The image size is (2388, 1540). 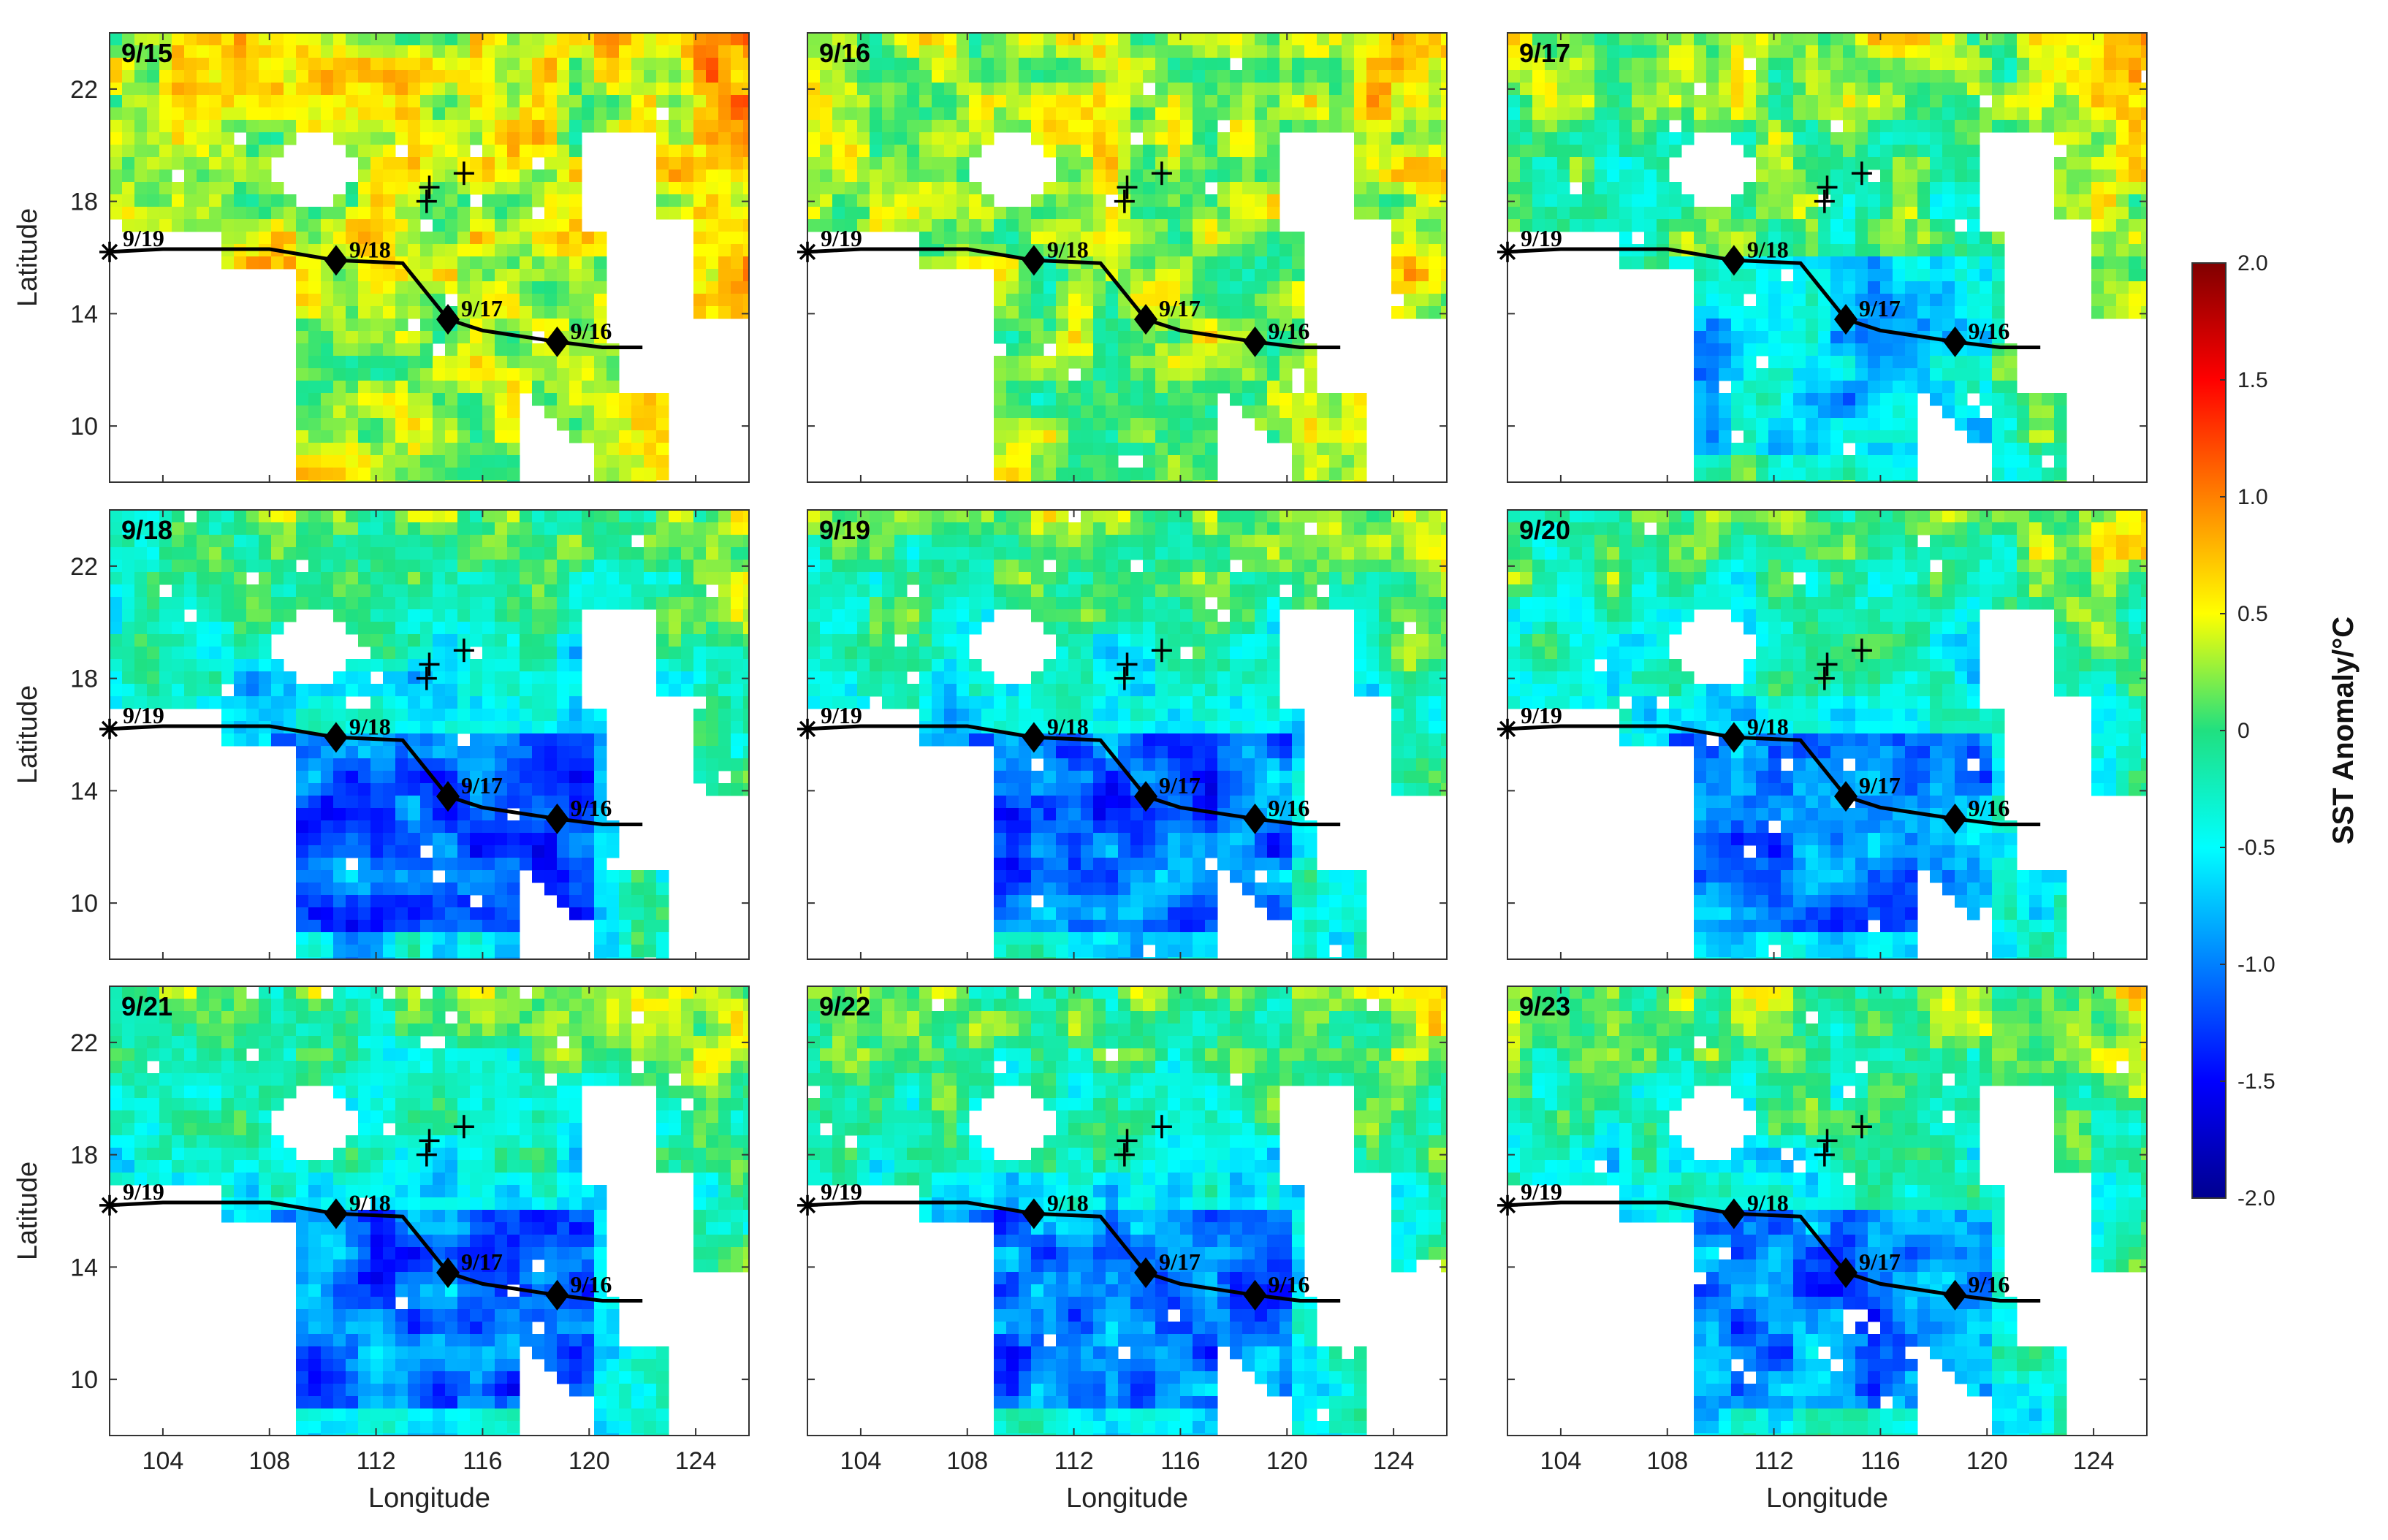 What do you see at coordinates (1544, 53) in the screenshot?
I see `panel-date-title: 9/17` at bounding box center [1544, 53].